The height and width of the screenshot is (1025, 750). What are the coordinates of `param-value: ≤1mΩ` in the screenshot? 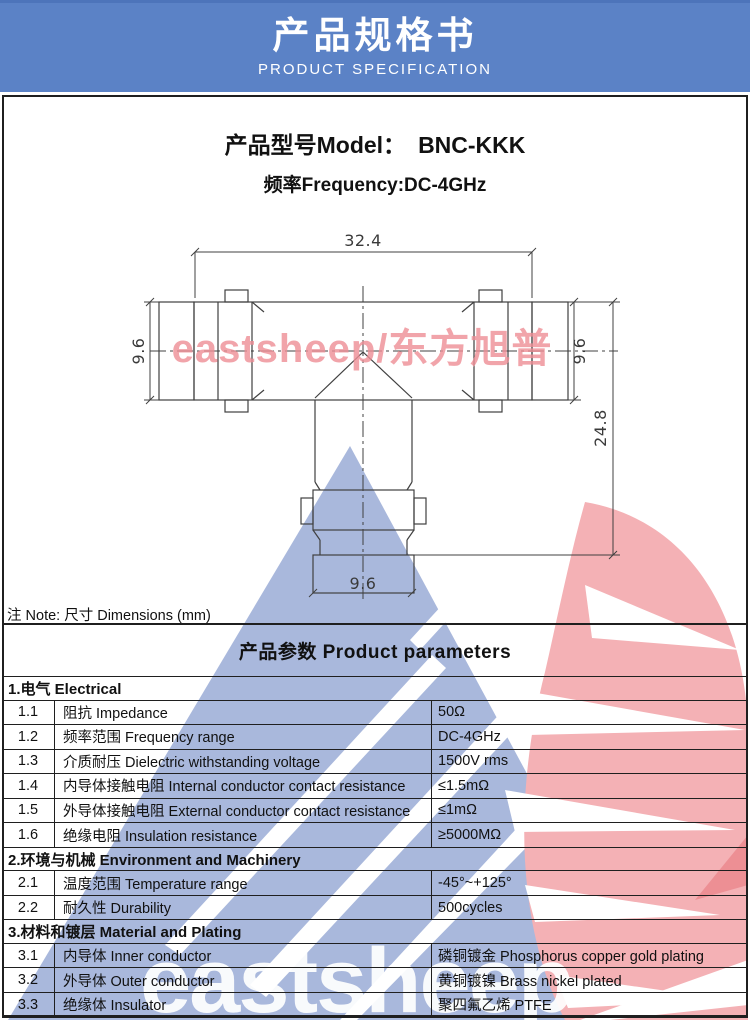 It's located at (457, 810).